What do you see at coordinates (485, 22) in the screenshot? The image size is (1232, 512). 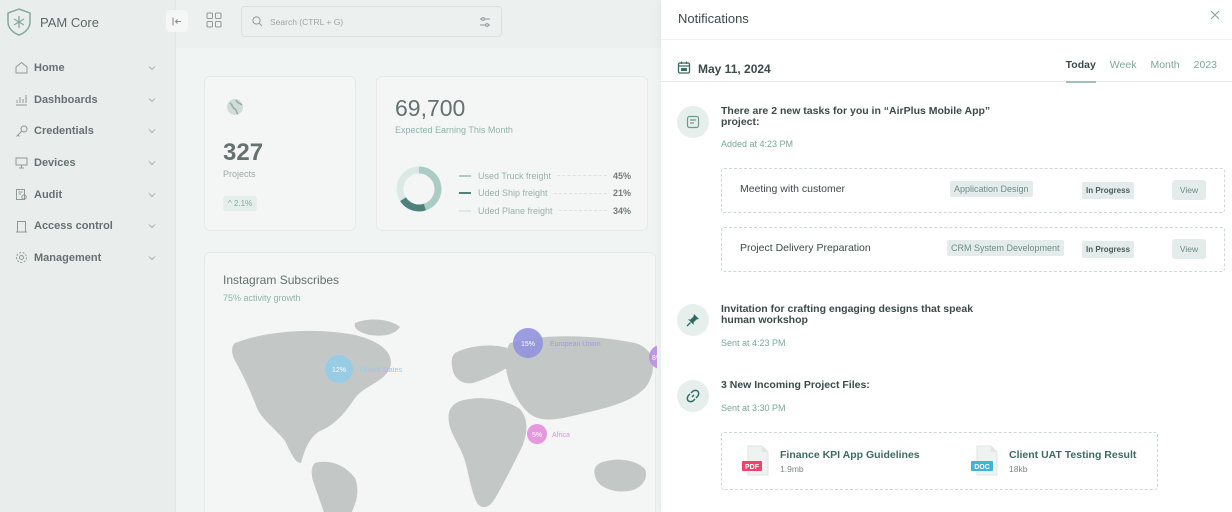 I see `filter-icon` at bounding box center [485, 22].